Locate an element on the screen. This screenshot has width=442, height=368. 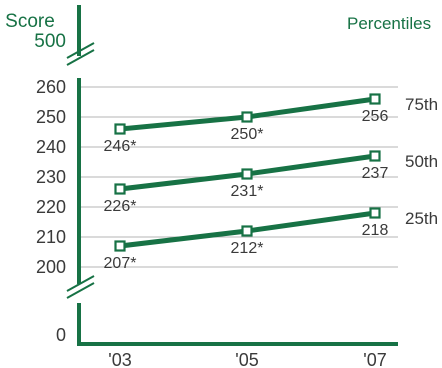
series-name-label: 75th is located at coordinates (421, 104).